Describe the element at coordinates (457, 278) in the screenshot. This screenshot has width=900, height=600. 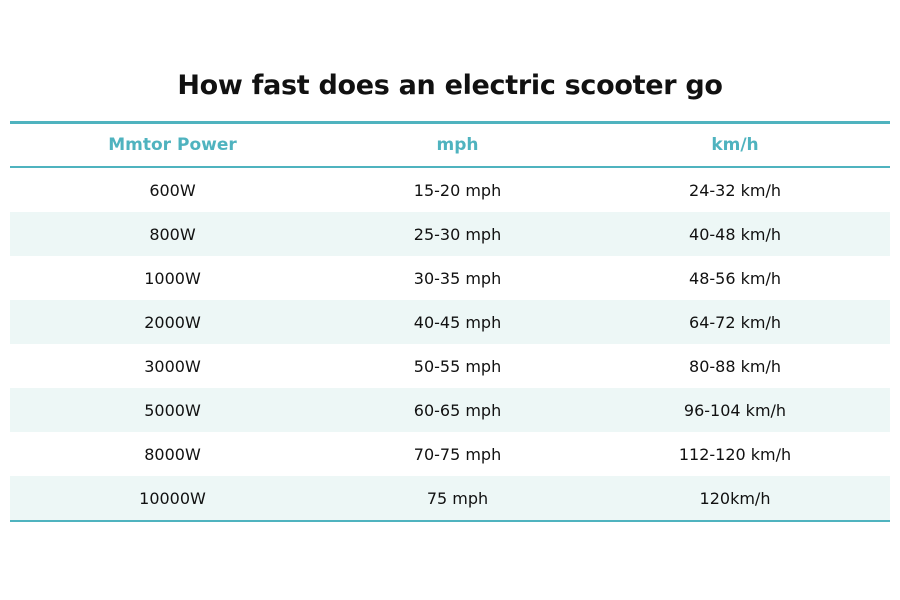
I see `table-cell: 30-35 mph` at that location.